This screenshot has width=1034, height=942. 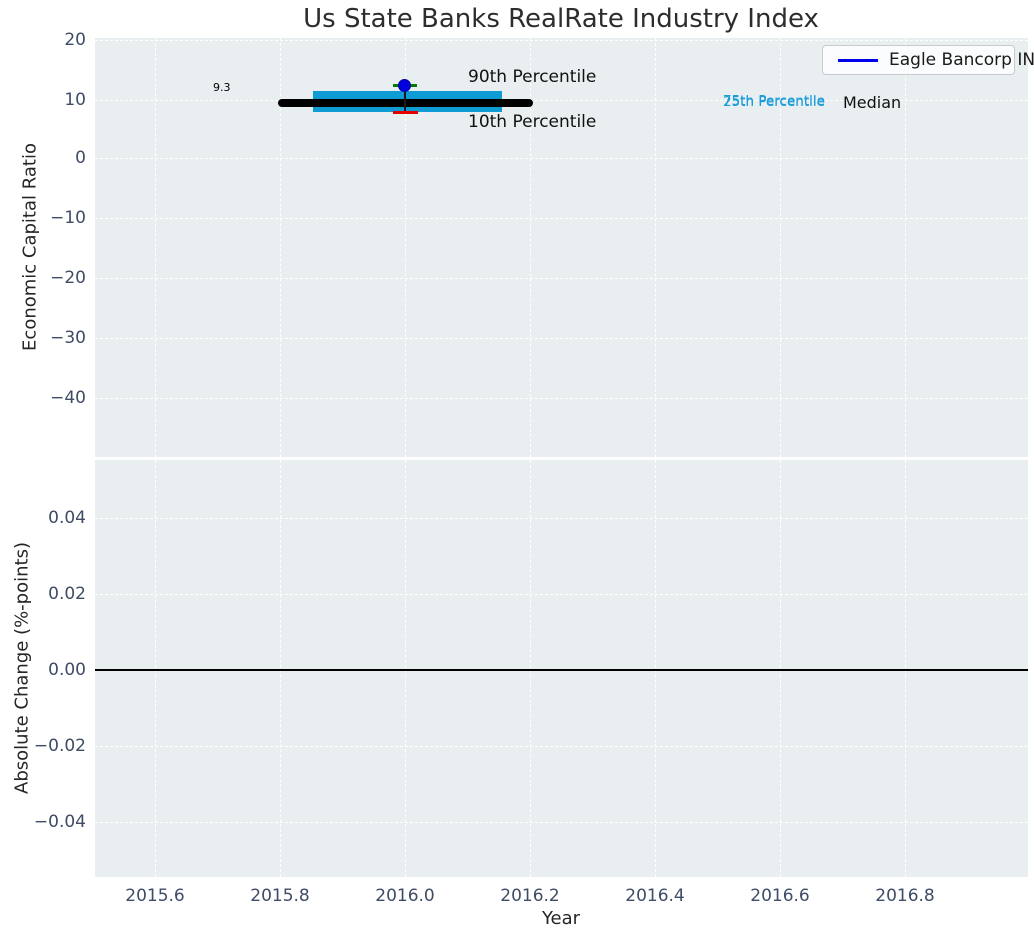 I want to click on whisker-line, so click(x=405, y=99).